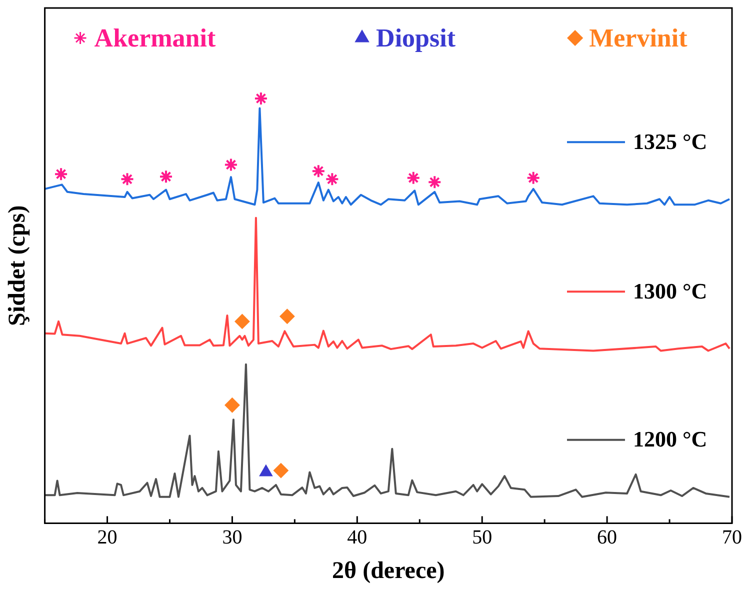 The width and height of the screenshot is (749, 590). What do you see at coordinates (416, 38) in the screenshot?
I see `legend-label: Diopsit` at bounding box center [416, 38].